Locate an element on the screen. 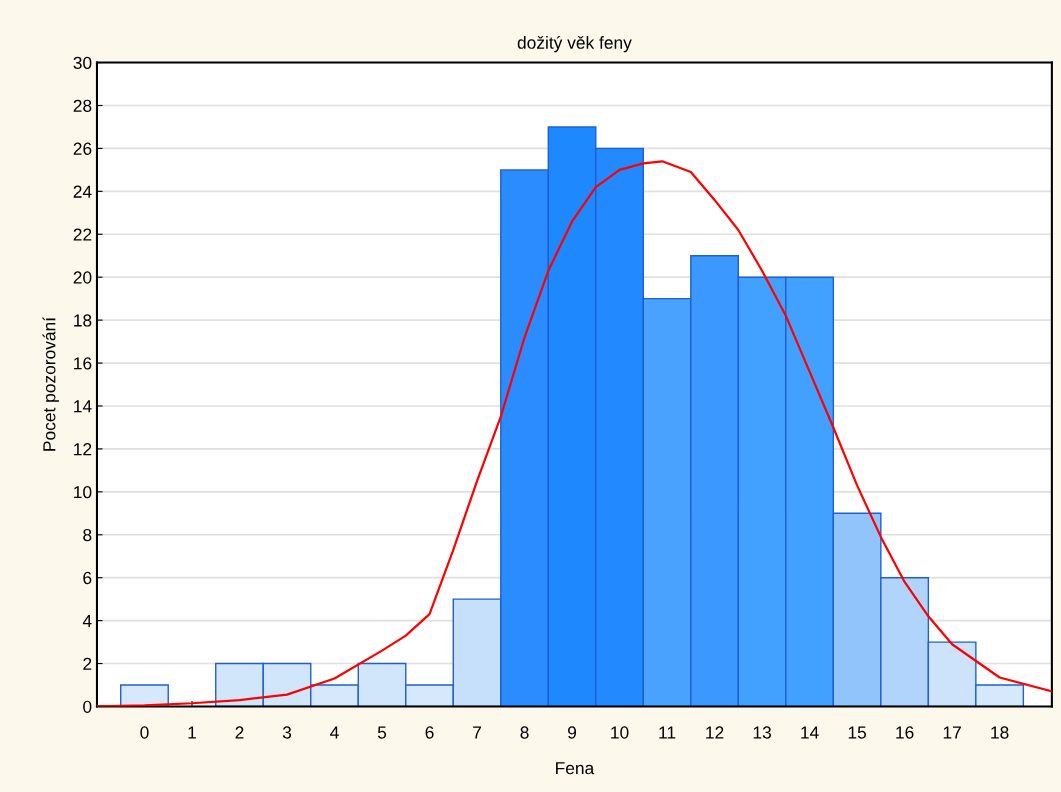 The height and width of the screenshot is (792, 1061). x-tick-label: 10 is located at coordinates (620, 732).